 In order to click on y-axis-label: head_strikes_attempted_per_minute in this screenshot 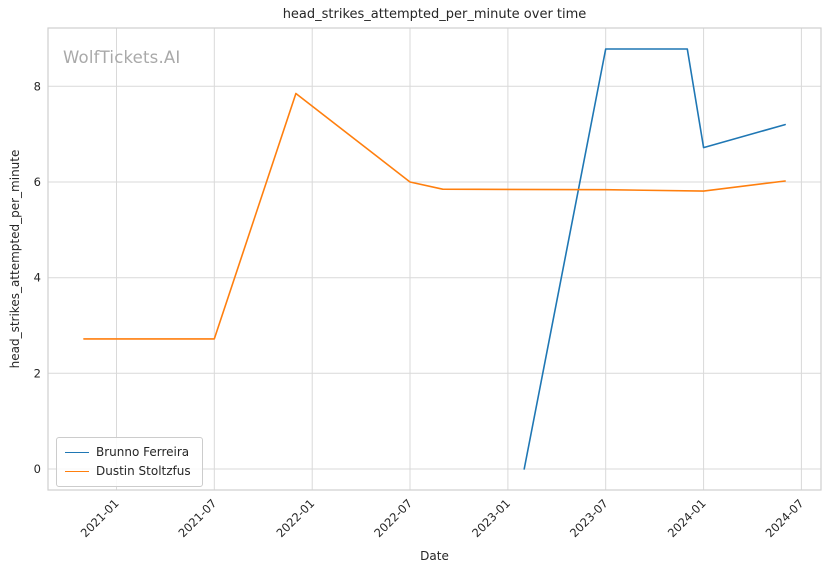, I will do `click(15, 259)`.